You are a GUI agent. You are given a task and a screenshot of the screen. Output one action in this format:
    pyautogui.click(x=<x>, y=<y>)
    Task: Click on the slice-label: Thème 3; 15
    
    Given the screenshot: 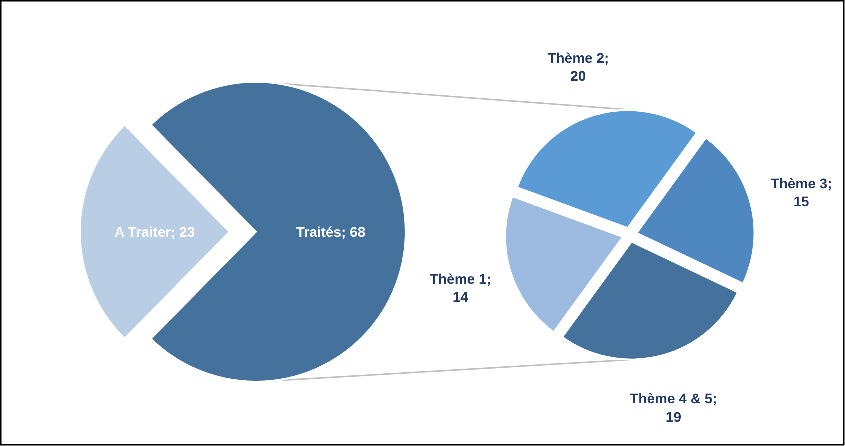 What is the action you would take?
    pyautogui.click(x=801, y=193)
    